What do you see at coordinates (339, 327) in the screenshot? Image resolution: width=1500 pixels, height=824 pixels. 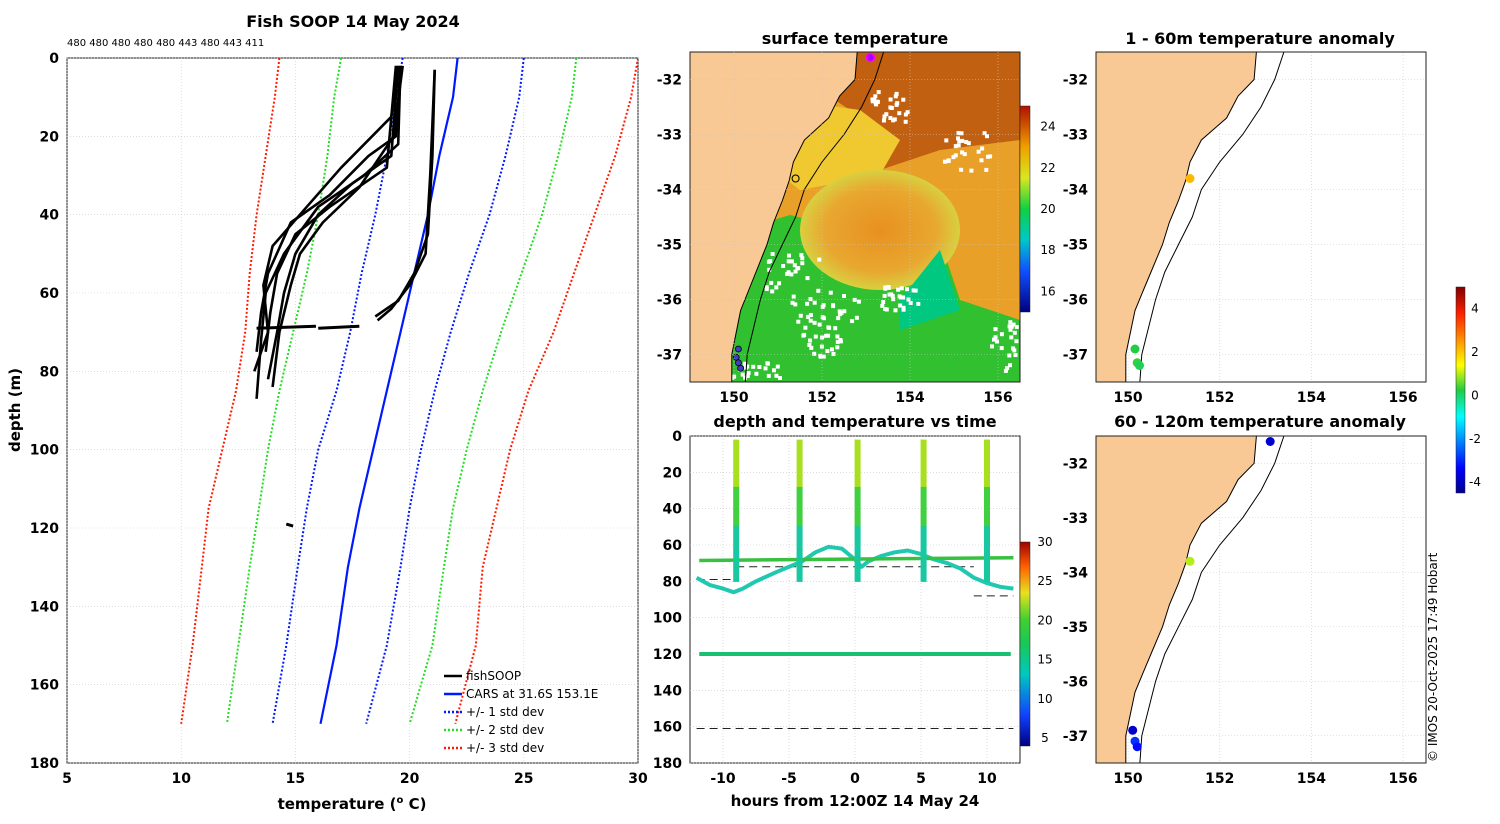 I see `profile-flat-segment` at bounding box center [339, 327].